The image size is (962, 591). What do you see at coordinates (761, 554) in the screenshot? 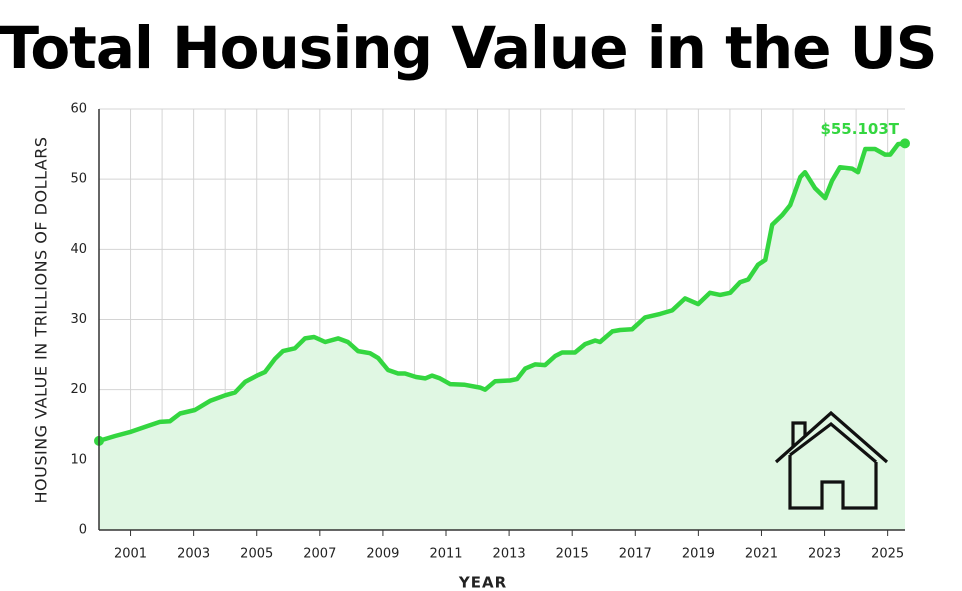
I see `x-tick-label: 2021` at bounding box center [761, 554].